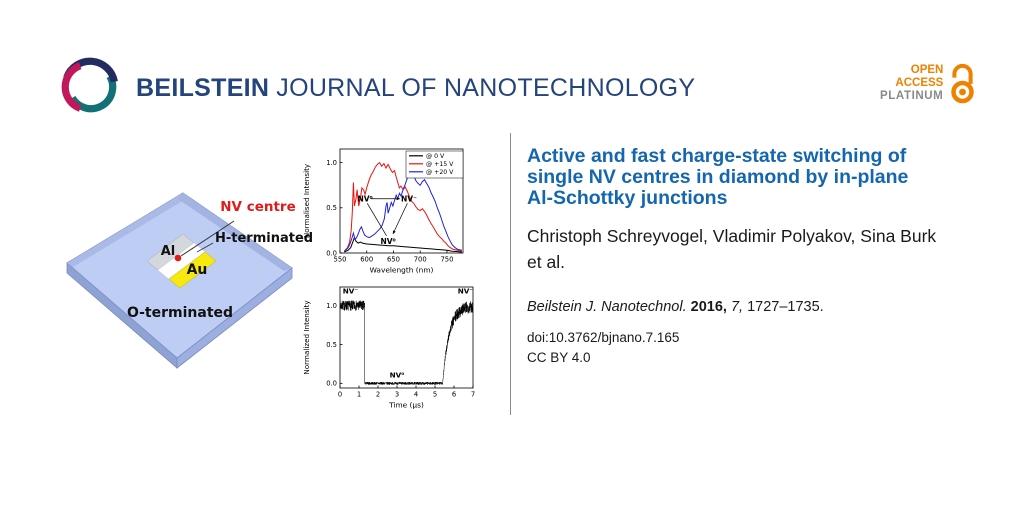  I want to click on beilstein-logo-icon, so click(89, 85).